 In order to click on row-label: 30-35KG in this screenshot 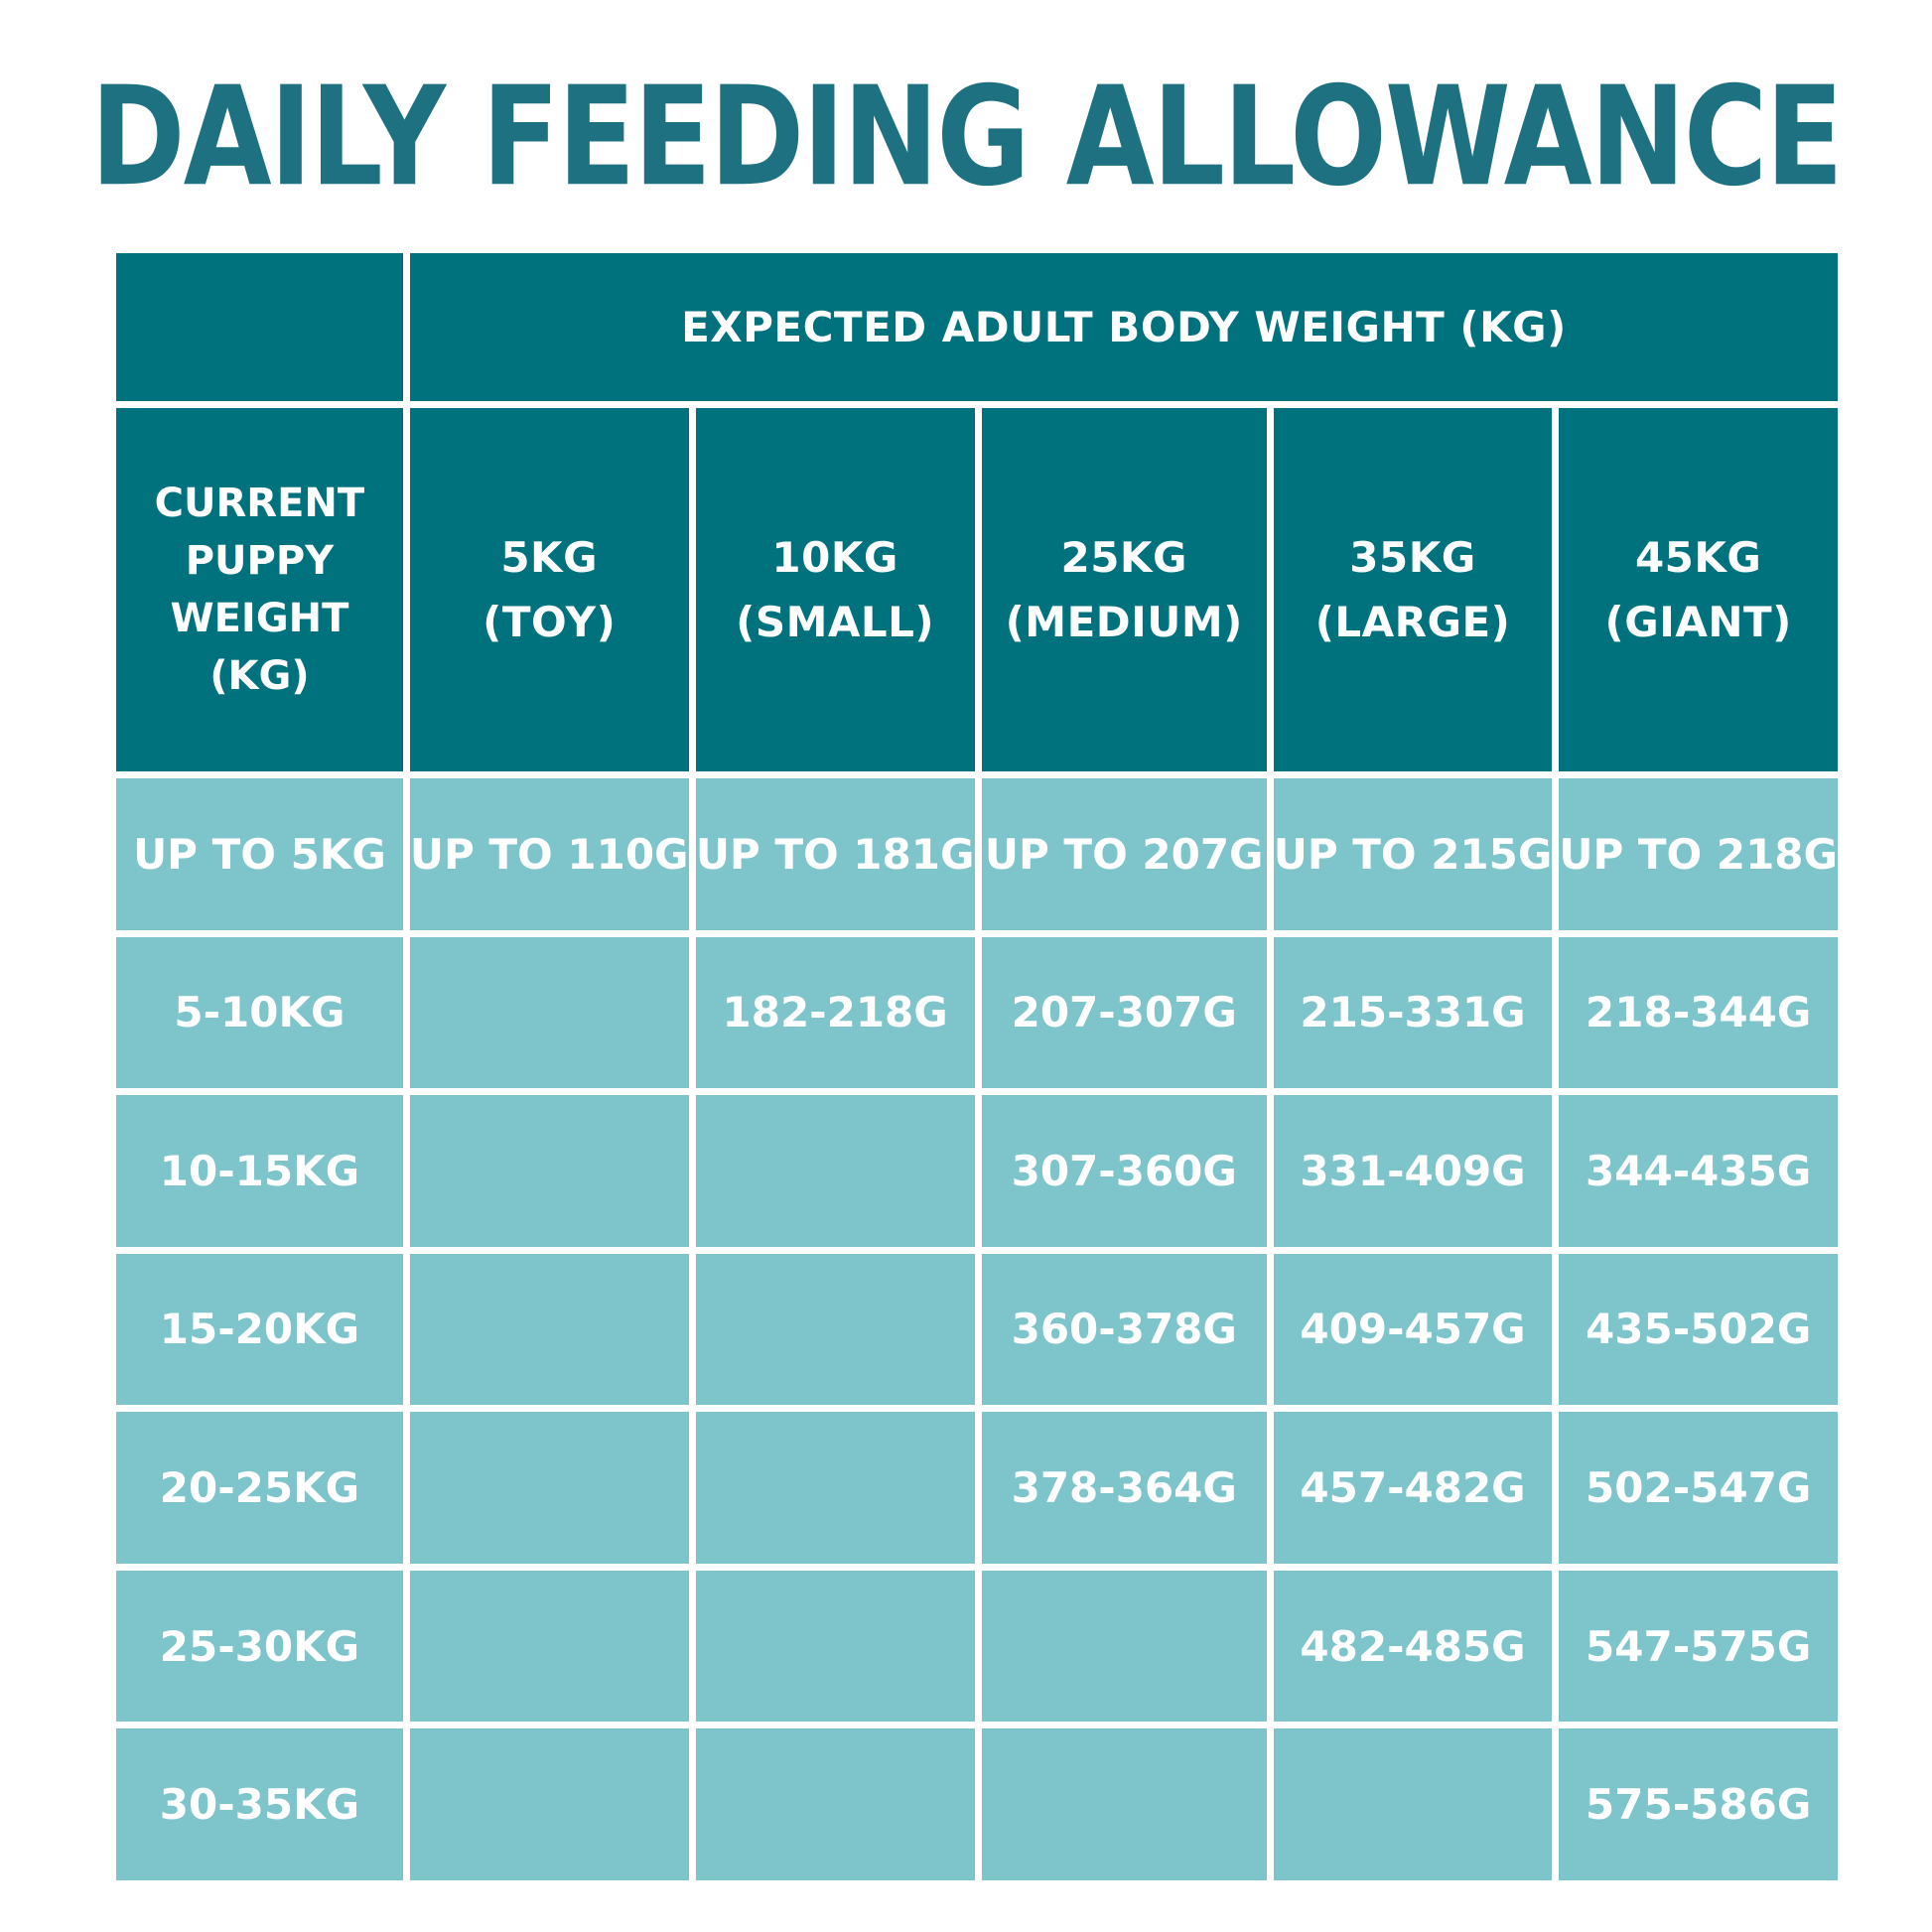, I will do `click(259, 1804)`.